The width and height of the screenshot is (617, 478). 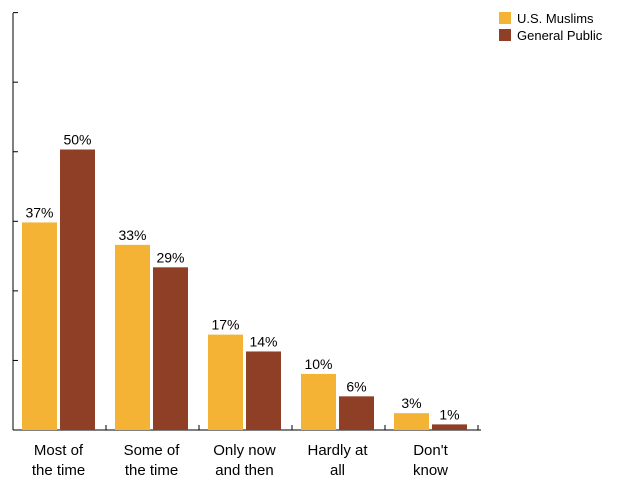 I want to click on legend: U.S. Muslims General Public, so click(x=551, y=27).